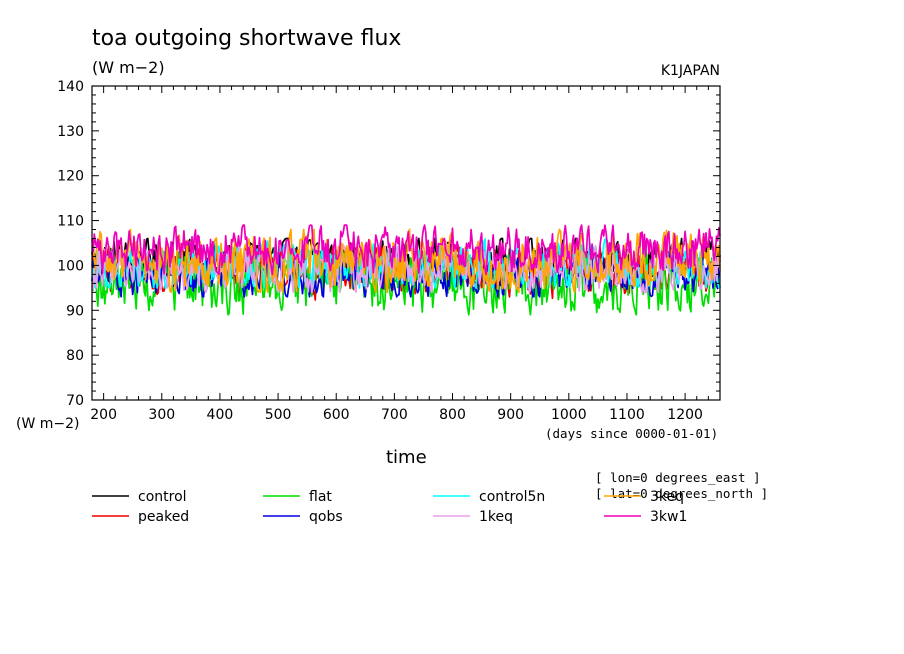 Image resolution: width=904 pixels, height=654 pixels. What do you see at coordinates (70, 266) in the screenshot?
I see `y-tick-label: 100` at bounding box center [70, 266].